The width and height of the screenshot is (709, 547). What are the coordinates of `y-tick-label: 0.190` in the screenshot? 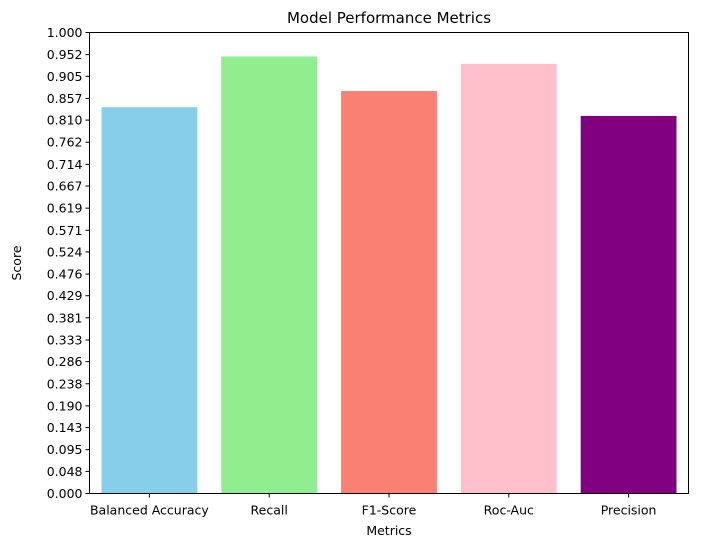 It's located at (65, 405).